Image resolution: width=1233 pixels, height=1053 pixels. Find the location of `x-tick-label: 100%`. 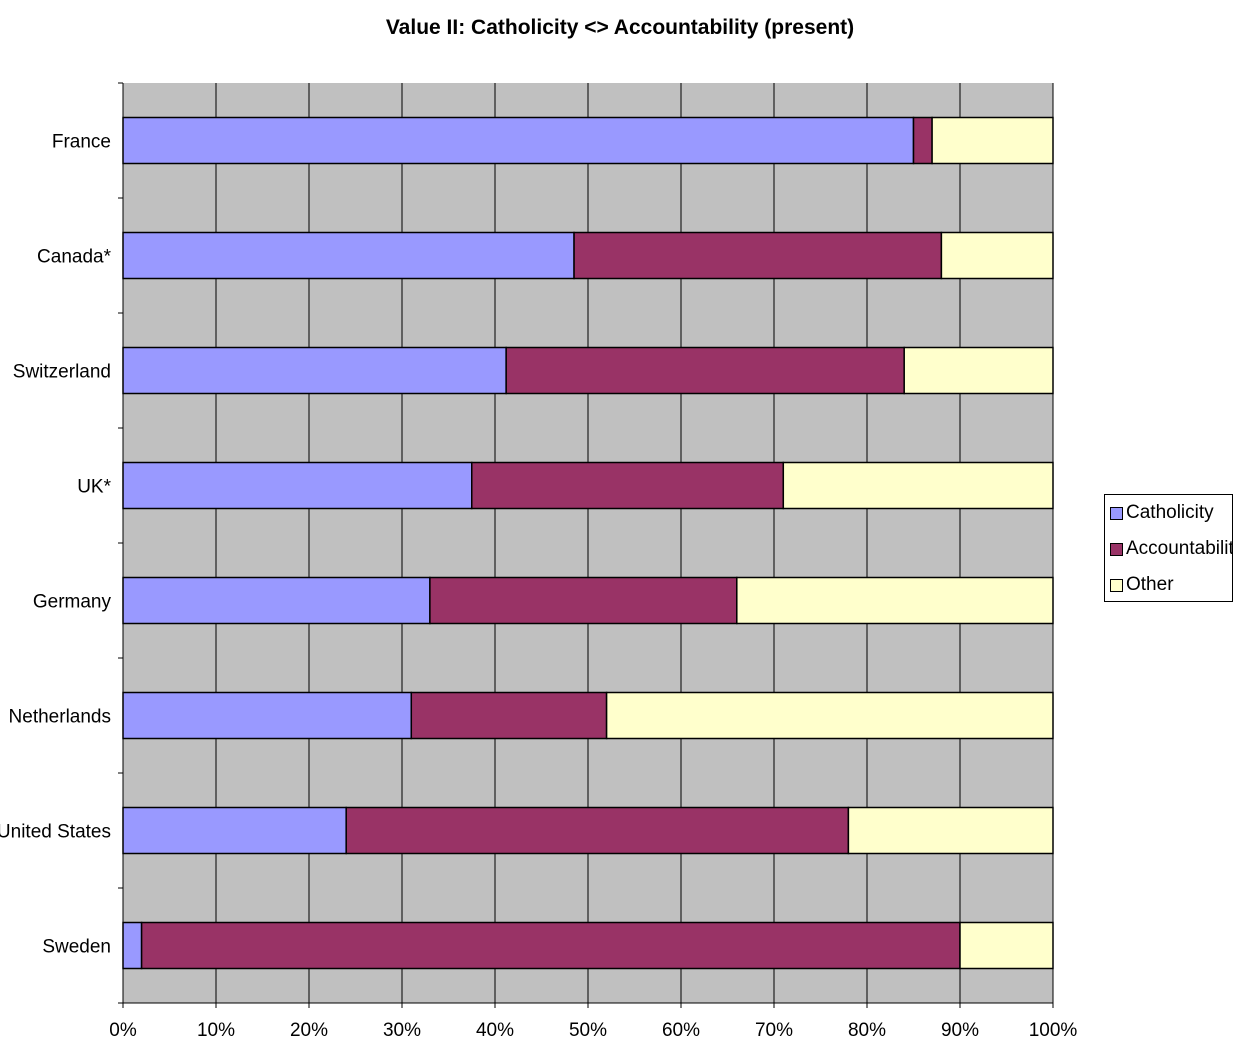

x-tick-label: 100% is located at coordinates (1053, 1030).